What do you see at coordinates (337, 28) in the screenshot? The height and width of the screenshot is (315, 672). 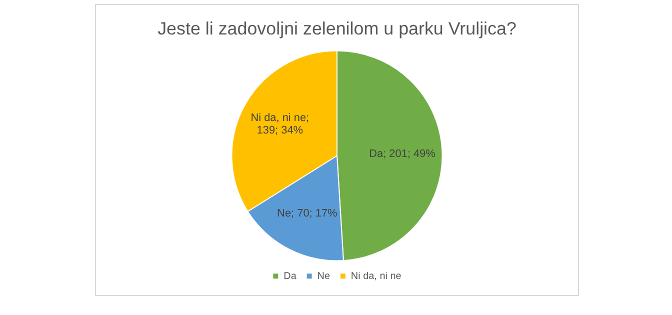 I see `chart-title: Jeste li zadovoljni zelenilom u parku Vruljica?` at bounding box center [337, 28].